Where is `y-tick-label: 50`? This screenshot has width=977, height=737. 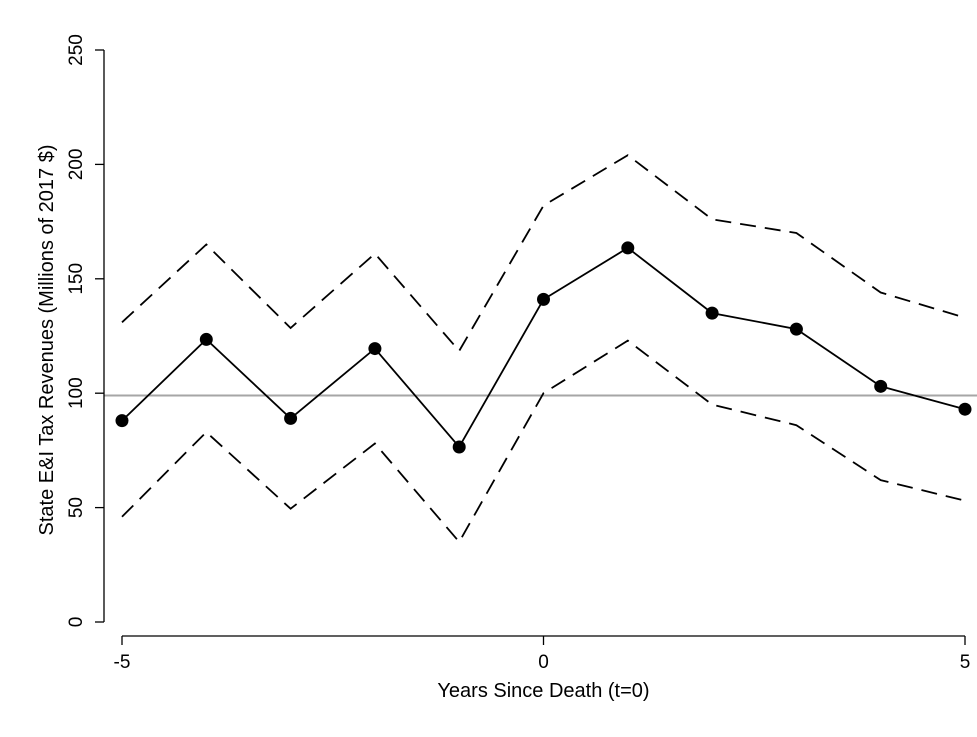
y-tick-label: 50 is located at coordinates (76, 507).